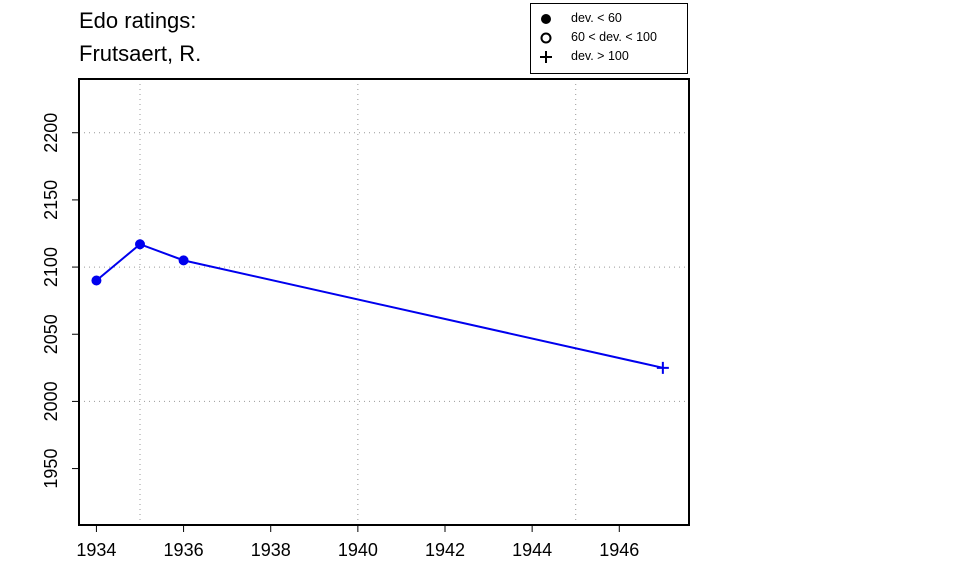 The height and width of the screenshot is (576, 960). Describe the element at coordinates (358, 550) in the screenshot. I see `x-tick-label: 1940` at that location.